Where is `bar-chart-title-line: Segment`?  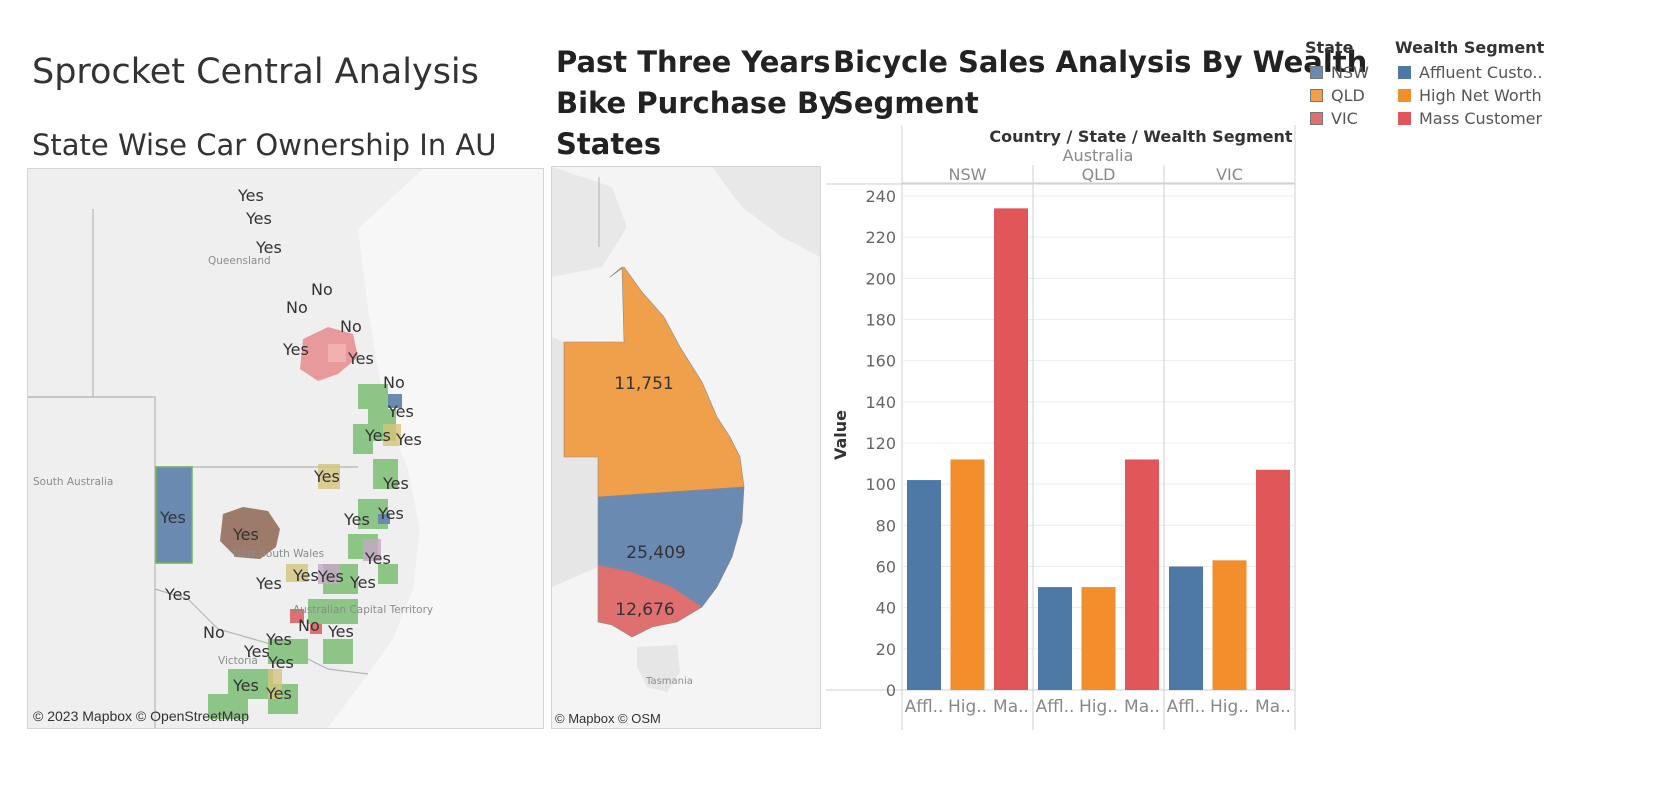
bar-chart-title-line: Segment is located at coordinates (906, 103).